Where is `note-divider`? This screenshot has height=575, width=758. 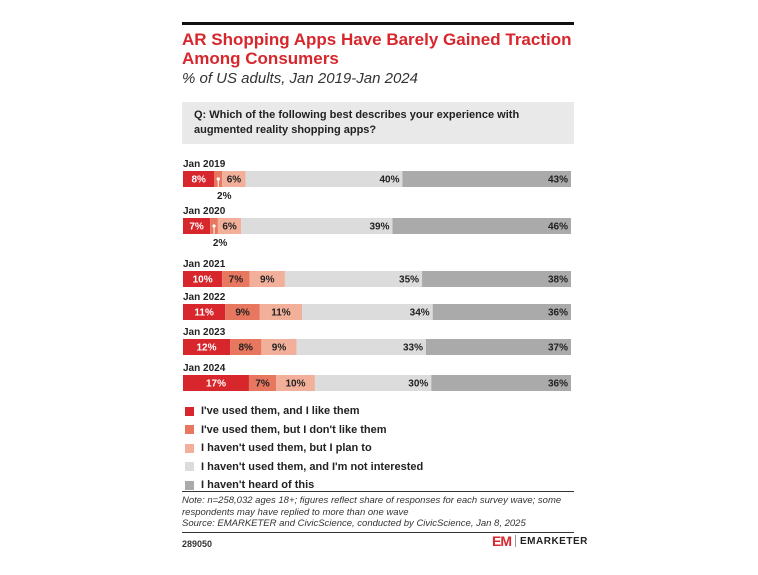
note-divider is located at coordinates (378, 491).